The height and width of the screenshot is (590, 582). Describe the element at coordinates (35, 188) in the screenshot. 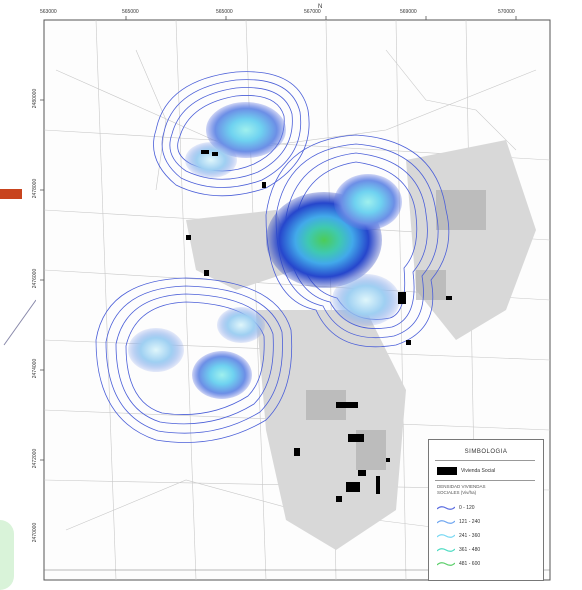

I see `left-tick-label-2: 2478000` at that location.